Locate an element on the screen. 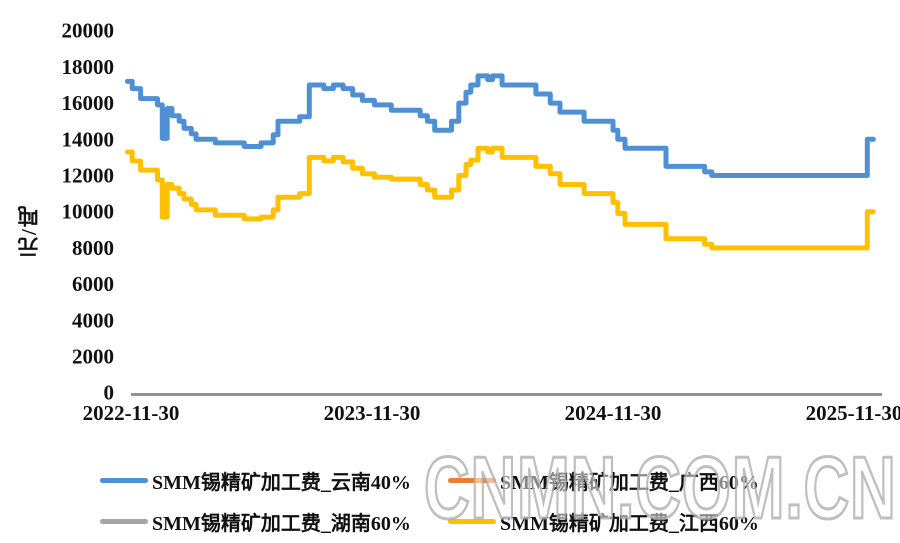 The height and width of the screenshot is (543, 900). legend-label: SMM锡精矿加工费_广西60% is located at coordinates (629, 483).